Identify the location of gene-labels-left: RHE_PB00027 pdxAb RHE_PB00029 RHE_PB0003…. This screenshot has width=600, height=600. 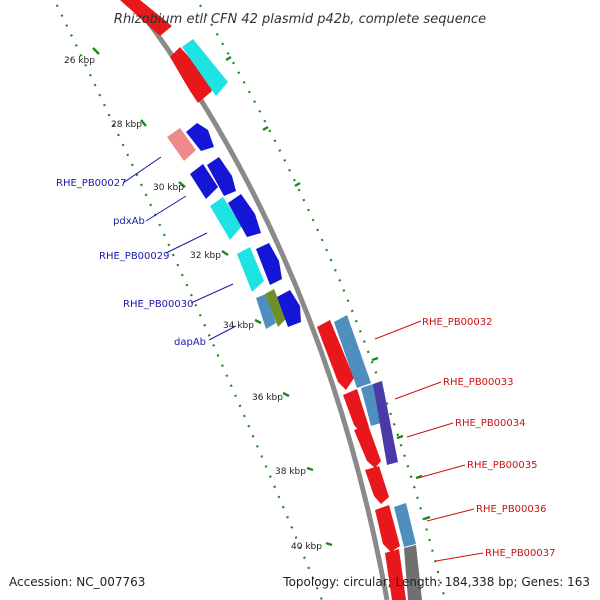
(131, 263).